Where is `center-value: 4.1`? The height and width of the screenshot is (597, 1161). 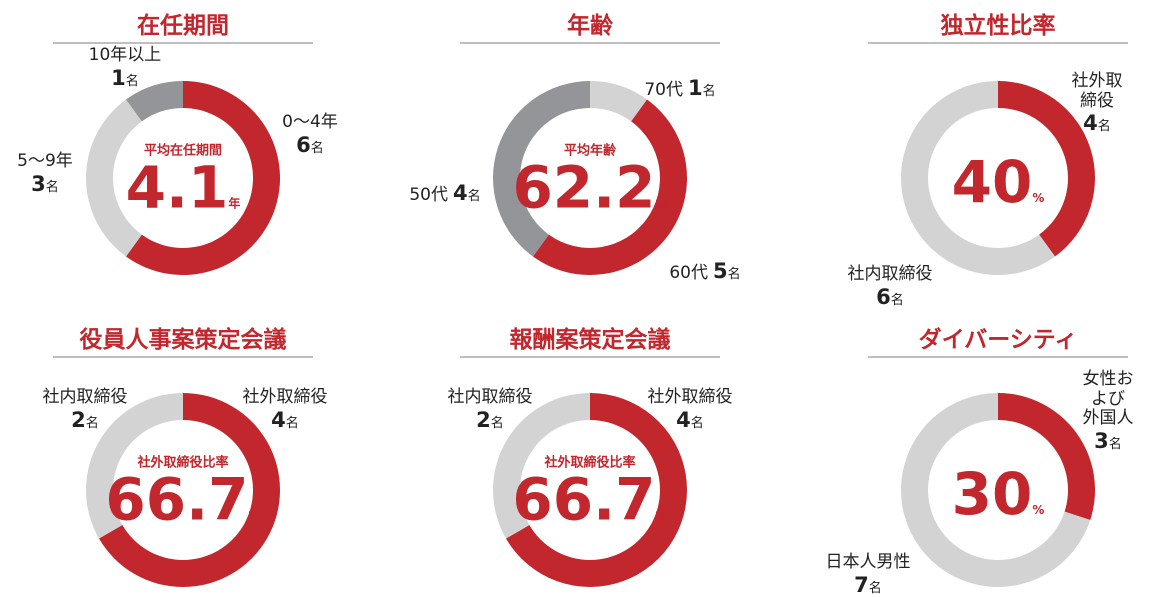
center-value: 4.1 is located at coordinates (177, 187).